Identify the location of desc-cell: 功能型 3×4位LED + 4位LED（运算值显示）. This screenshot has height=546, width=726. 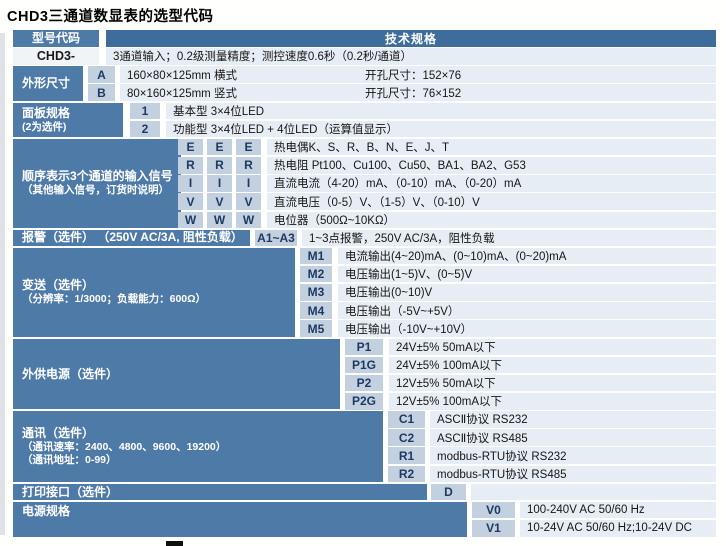
(441, 129).